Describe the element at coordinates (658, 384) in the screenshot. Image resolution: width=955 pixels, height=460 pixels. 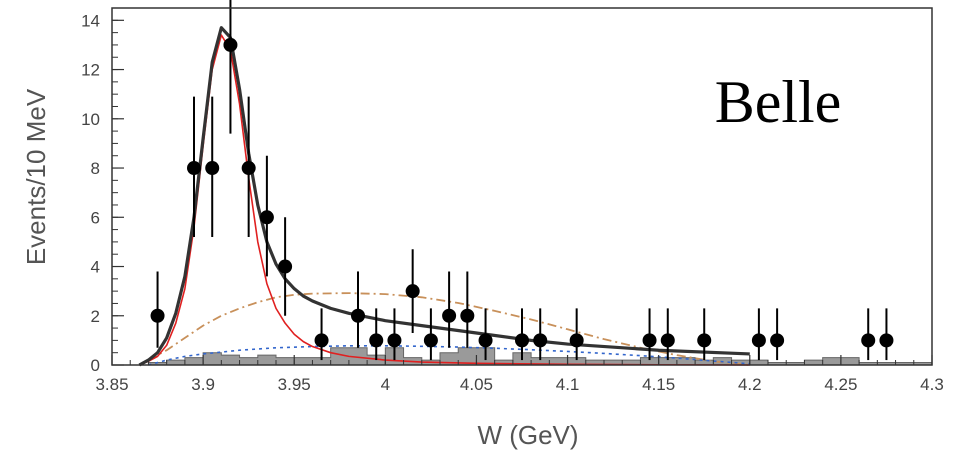
I see `x-tick-label: 4.15` at that location.